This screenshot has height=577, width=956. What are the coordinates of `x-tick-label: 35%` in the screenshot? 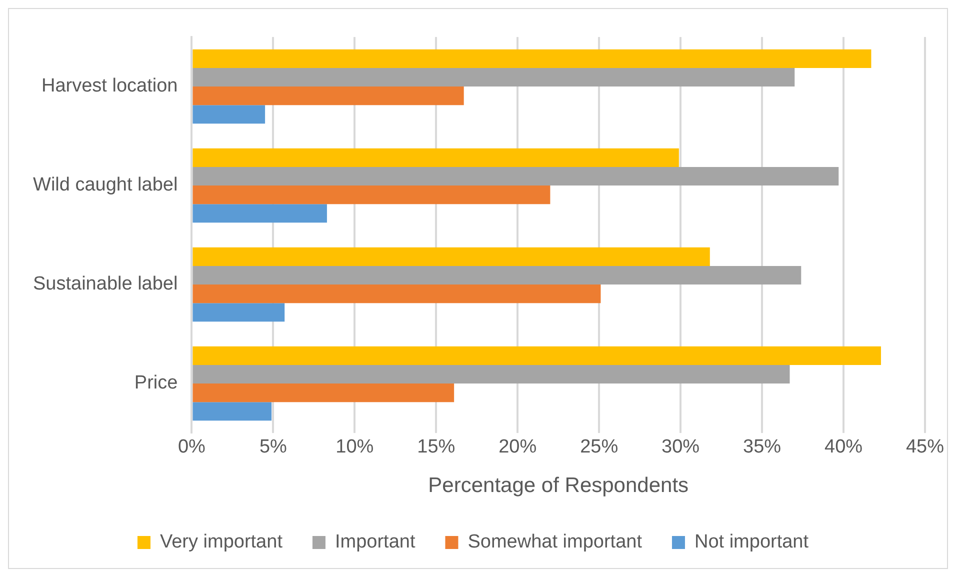 It's located at (762, 447).